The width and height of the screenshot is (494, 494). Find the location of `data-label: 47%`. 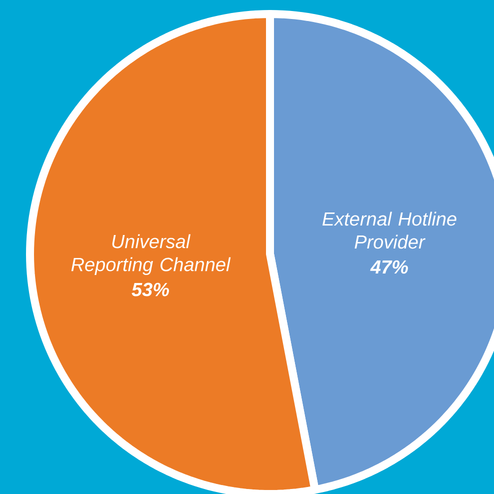

data-label: 47% is located at coordinates (389, 267).